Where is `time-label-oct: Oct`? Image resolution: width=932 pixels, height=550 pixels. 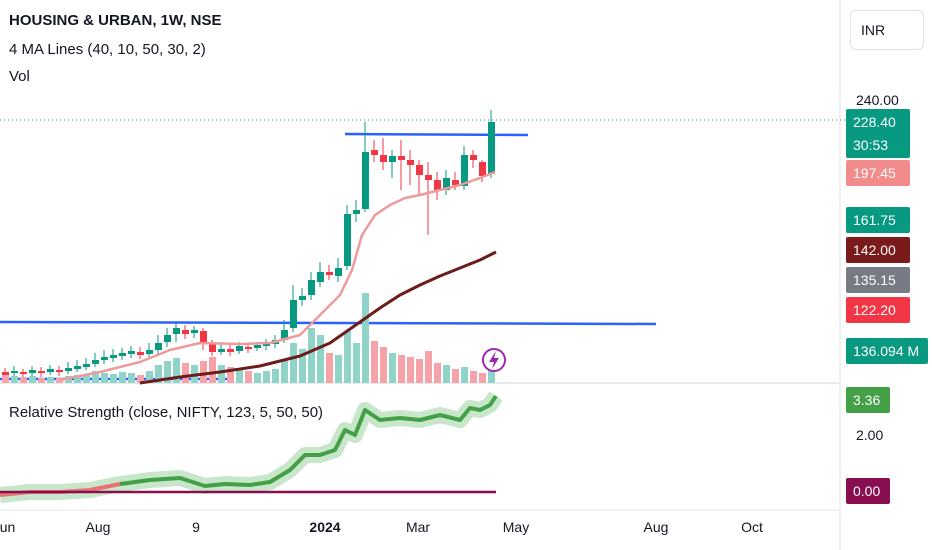 time-label-oct: Oct is located at coordinates (752, 527).